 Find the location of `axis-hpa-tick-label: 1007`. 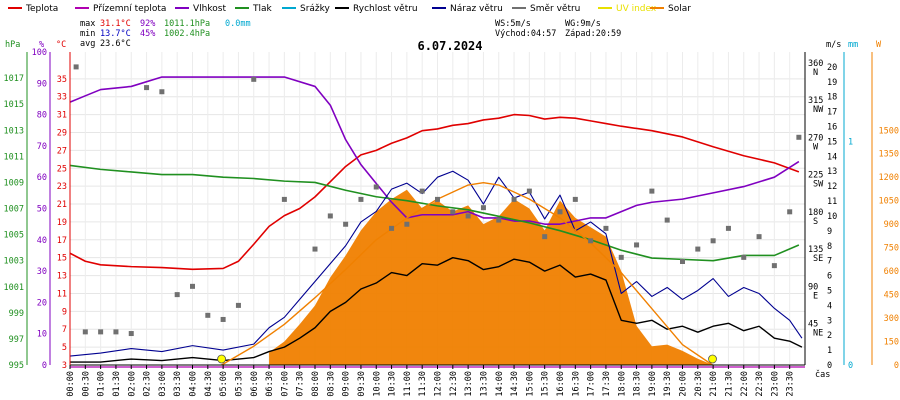

axis-hpa-tick-label: 1007 is located at coordinates (14, 210).